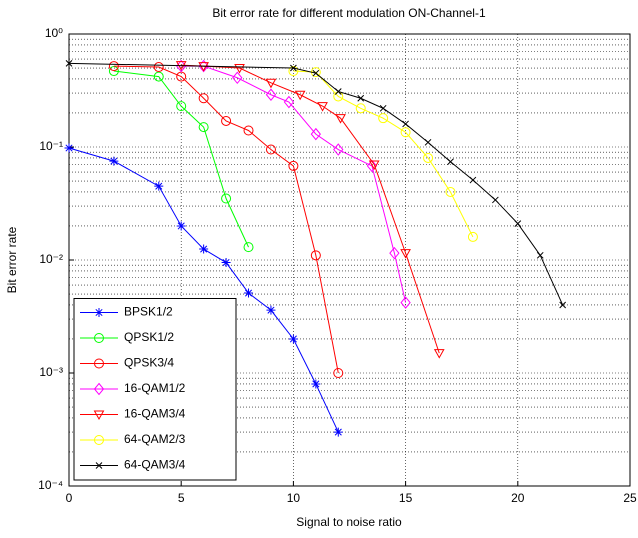 This screenshot has height=538, width=638. Describe the element at coordinates (349, 522) in the screenshot. I see `x-axis-label: Signal to noise ratio` at that location.